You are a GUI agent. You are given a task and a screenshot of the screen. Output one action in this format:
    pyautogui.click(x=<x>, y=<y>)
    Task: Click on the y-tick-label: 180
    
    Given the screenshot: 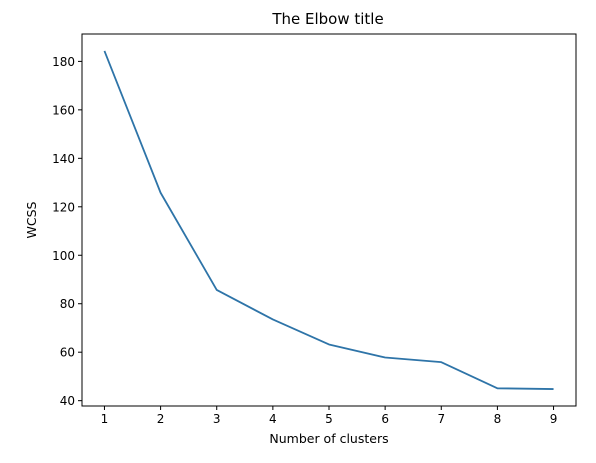 What is the action you would take?
    pyautogui.click(x=63, y=62)
    